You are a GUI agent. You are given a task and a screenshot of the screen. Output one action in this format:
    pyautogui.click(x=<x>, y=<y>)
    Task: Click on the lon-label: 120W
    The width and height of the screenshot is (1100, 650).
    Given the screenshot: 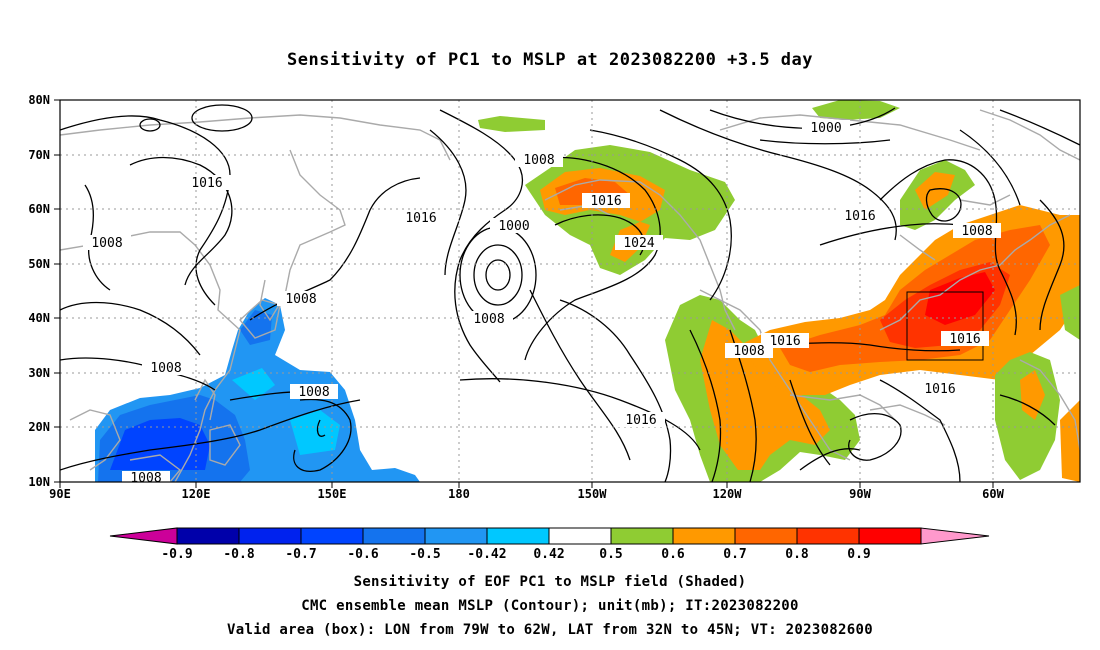 What is the action you would take?
    pyautogui.click(x=728, y=494)
    